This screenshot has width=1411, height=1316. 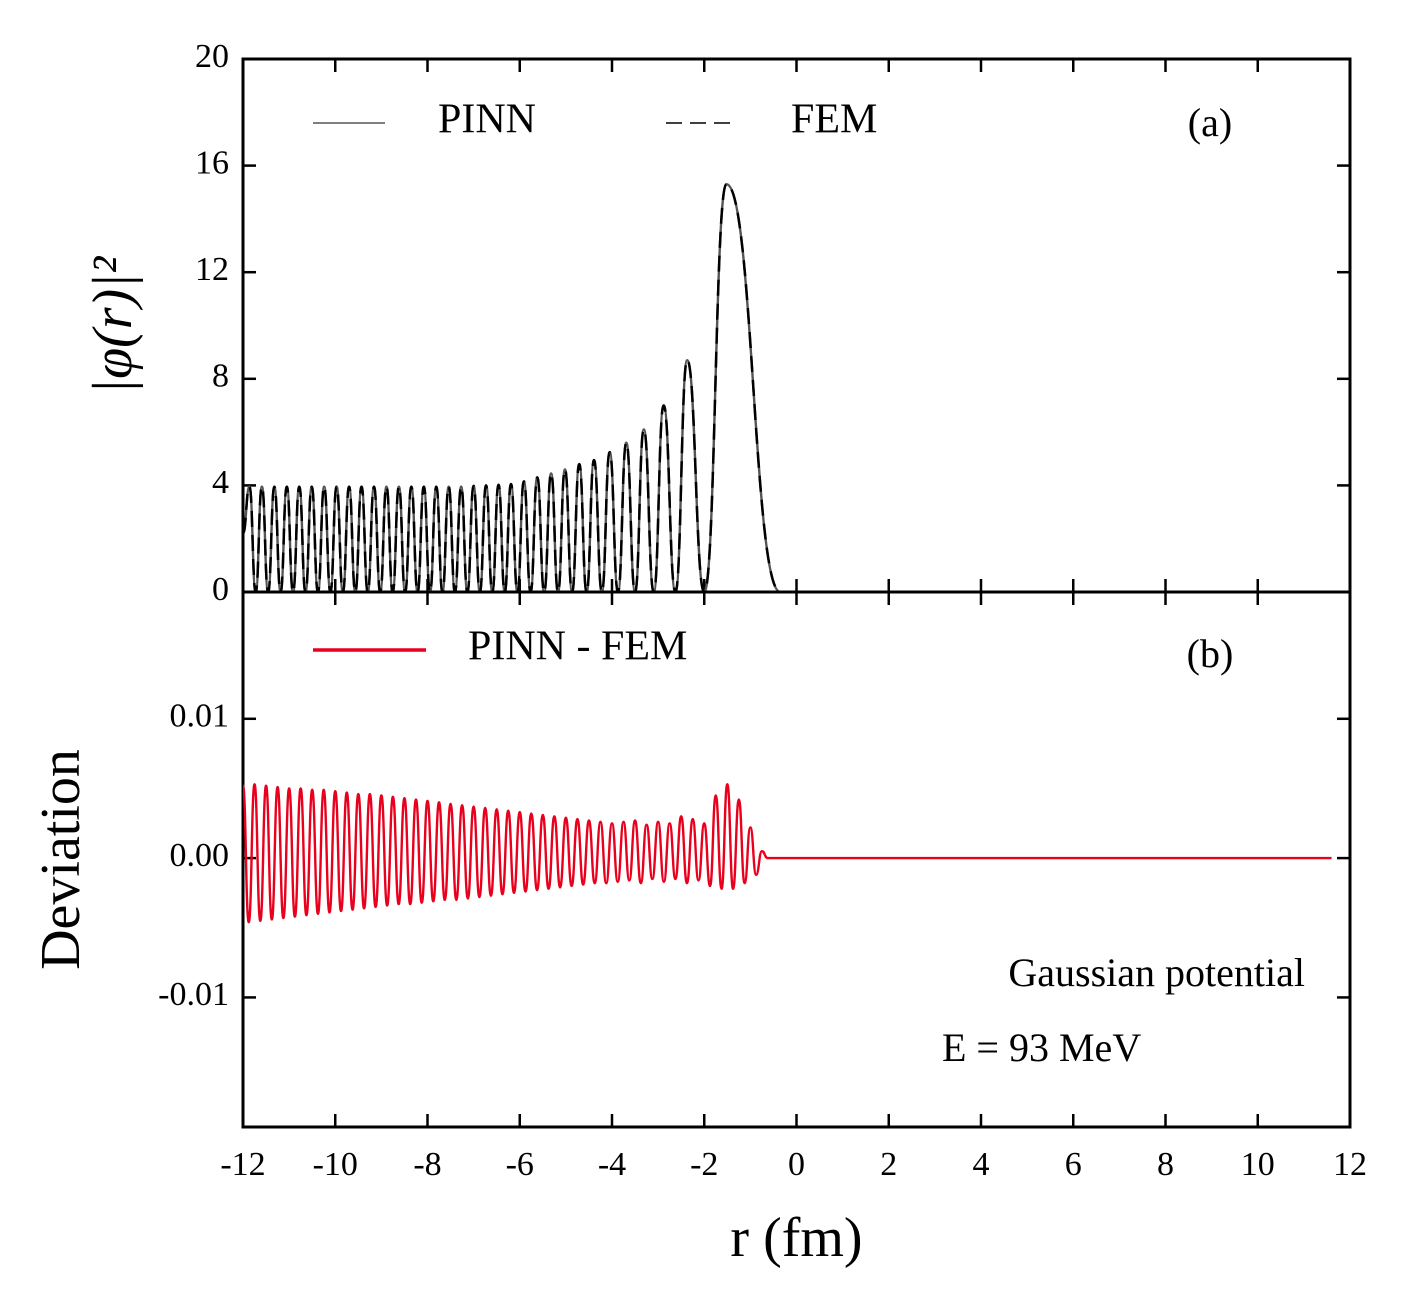 I want to click on x-tick-label: 2, so click(x=888, y=1164).